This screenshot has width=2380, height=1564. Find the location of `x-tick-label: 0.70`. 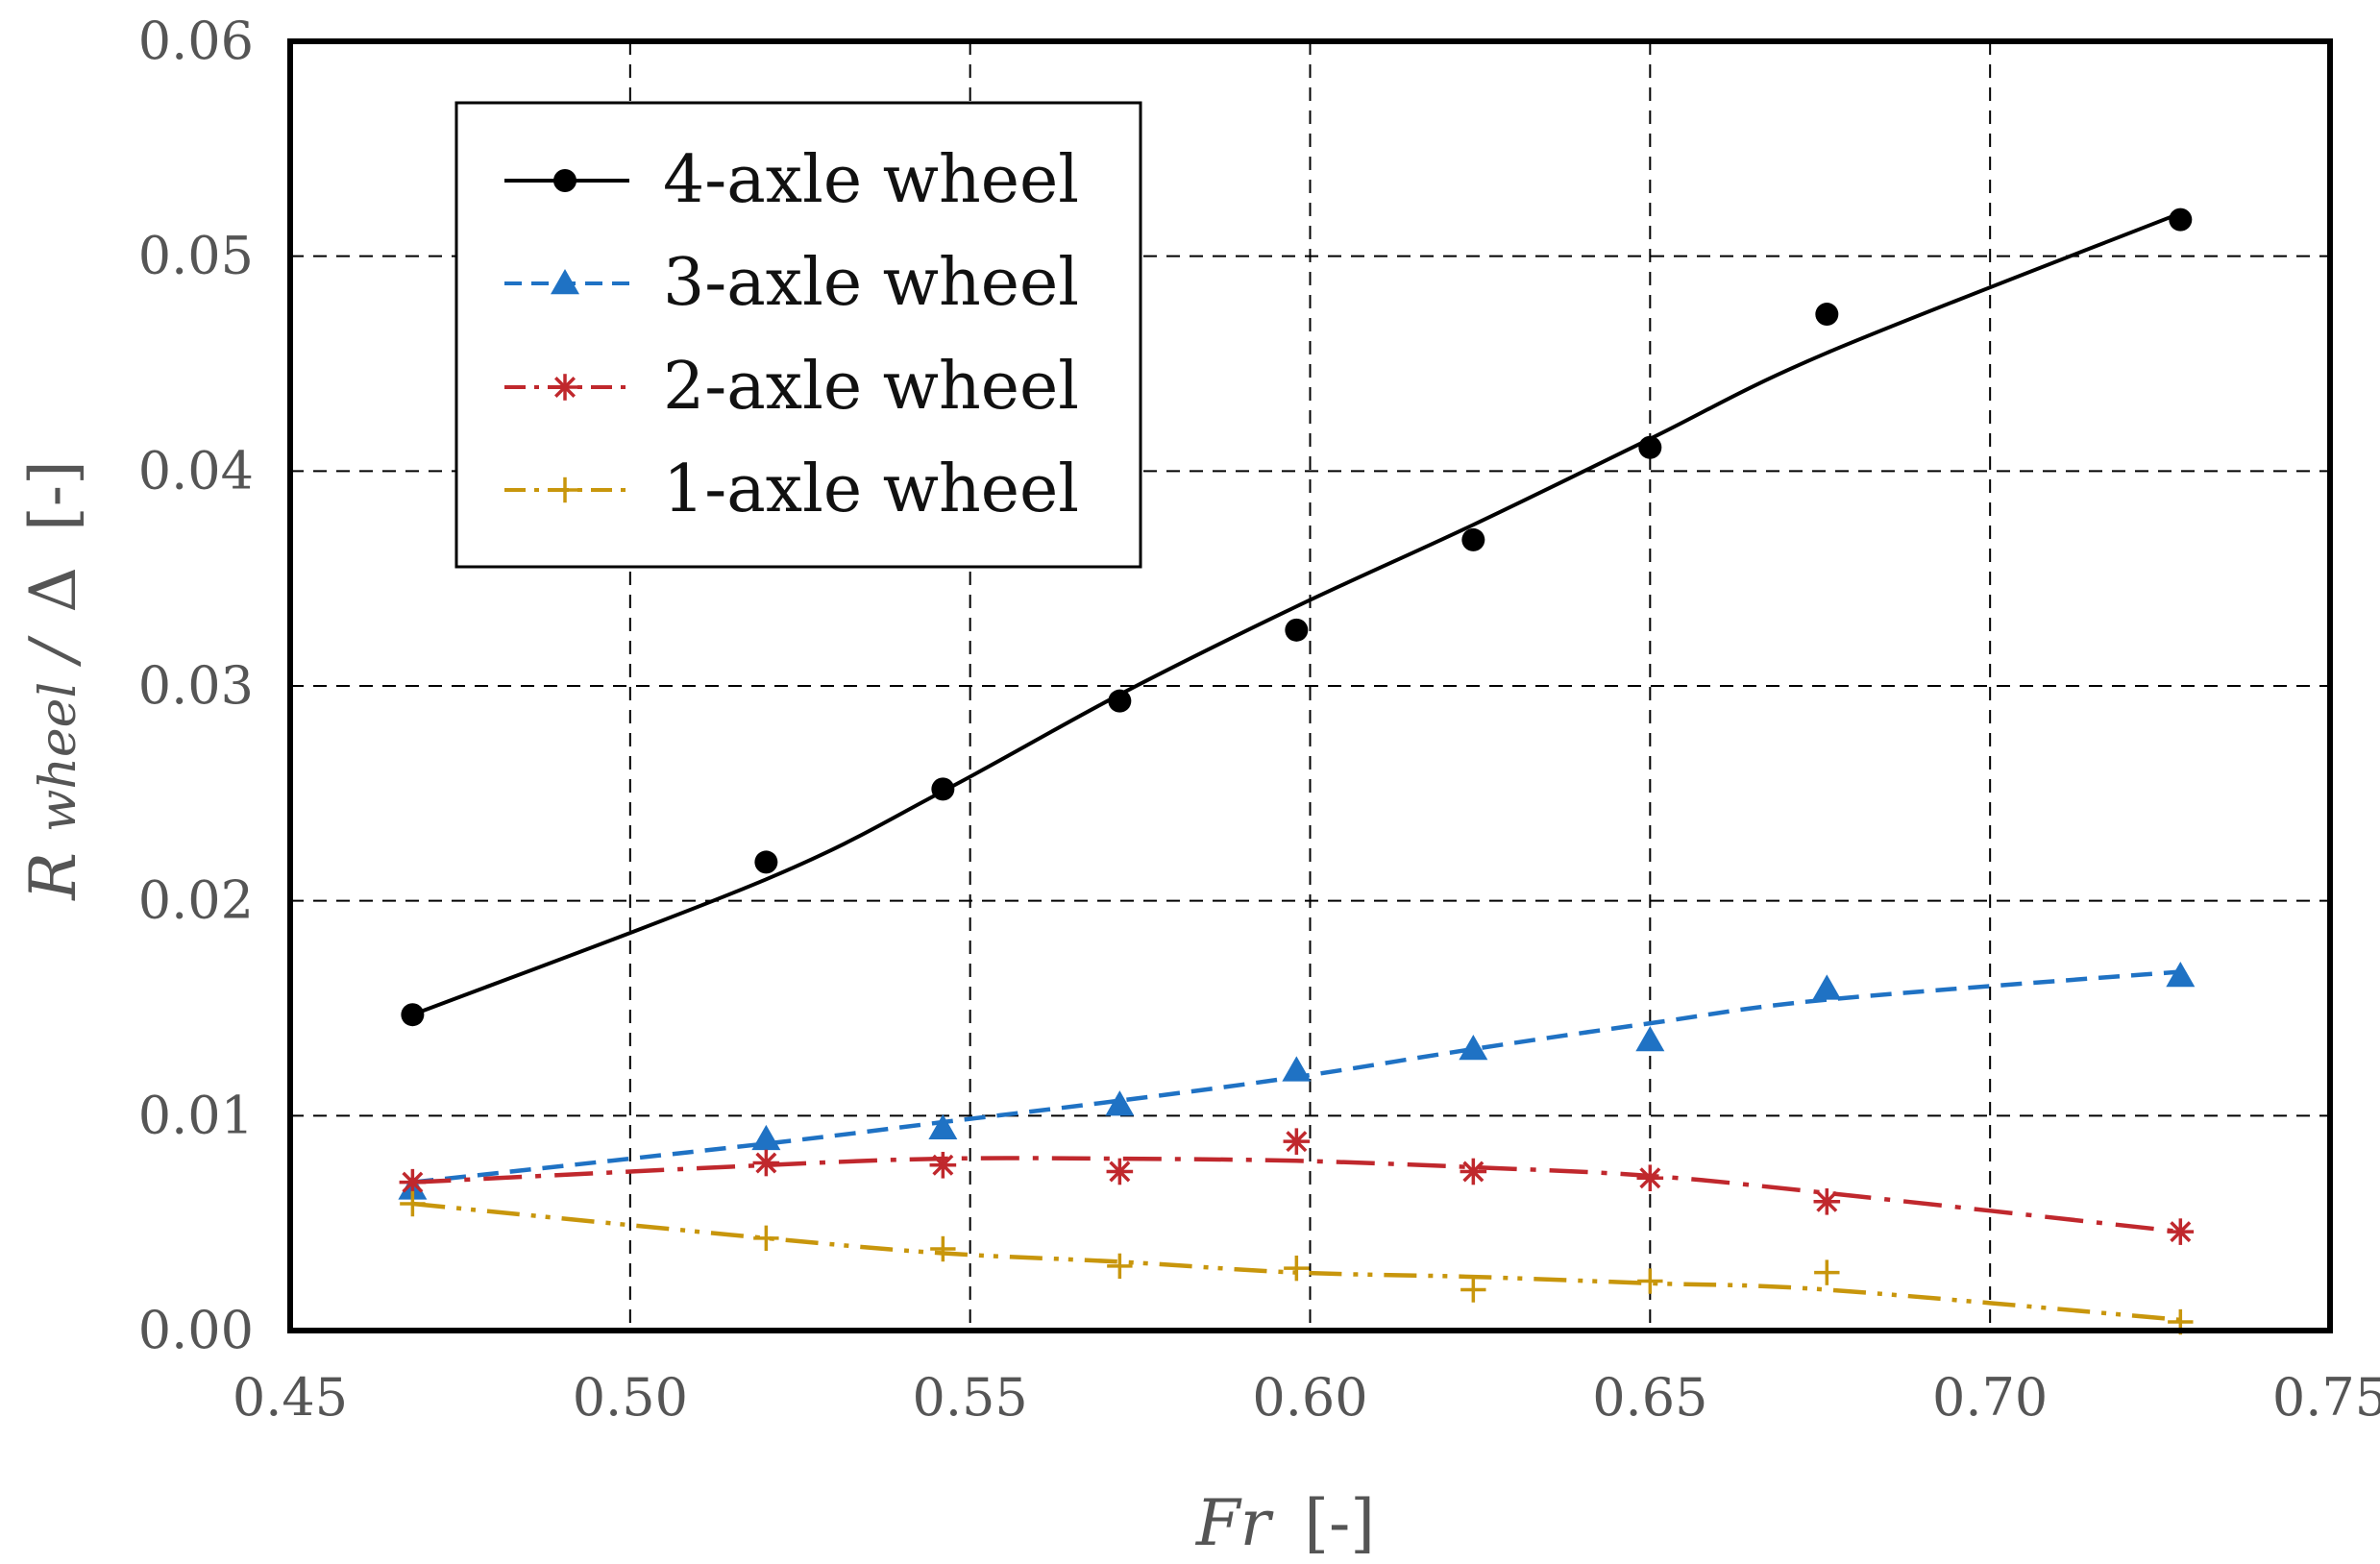

x-tick-label: 0.70 is located at coordinates (1990, 1398).